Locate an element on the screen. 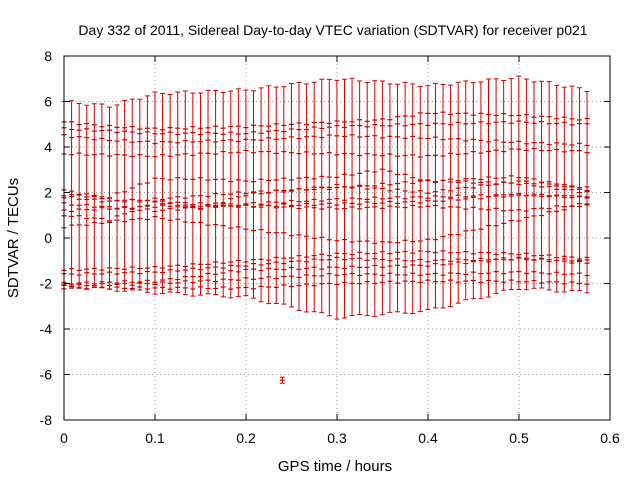  x-tick-label: 0.6 is located at coordinates (610, 438).